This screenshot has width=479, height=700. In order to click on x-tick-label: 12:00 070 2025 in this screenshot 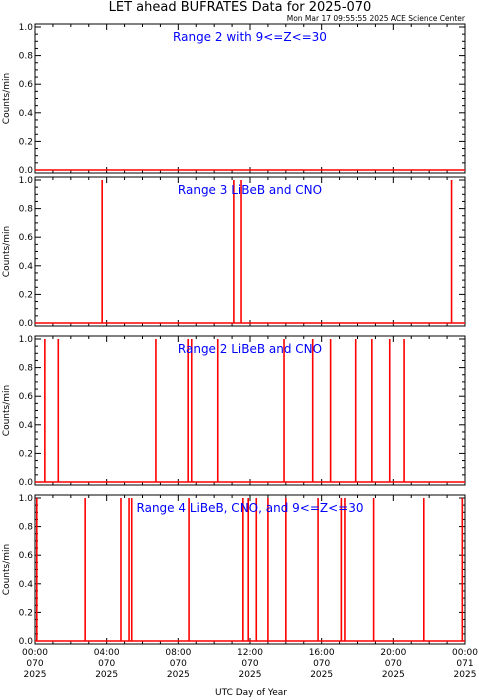, I will do `click(250, 664)`.